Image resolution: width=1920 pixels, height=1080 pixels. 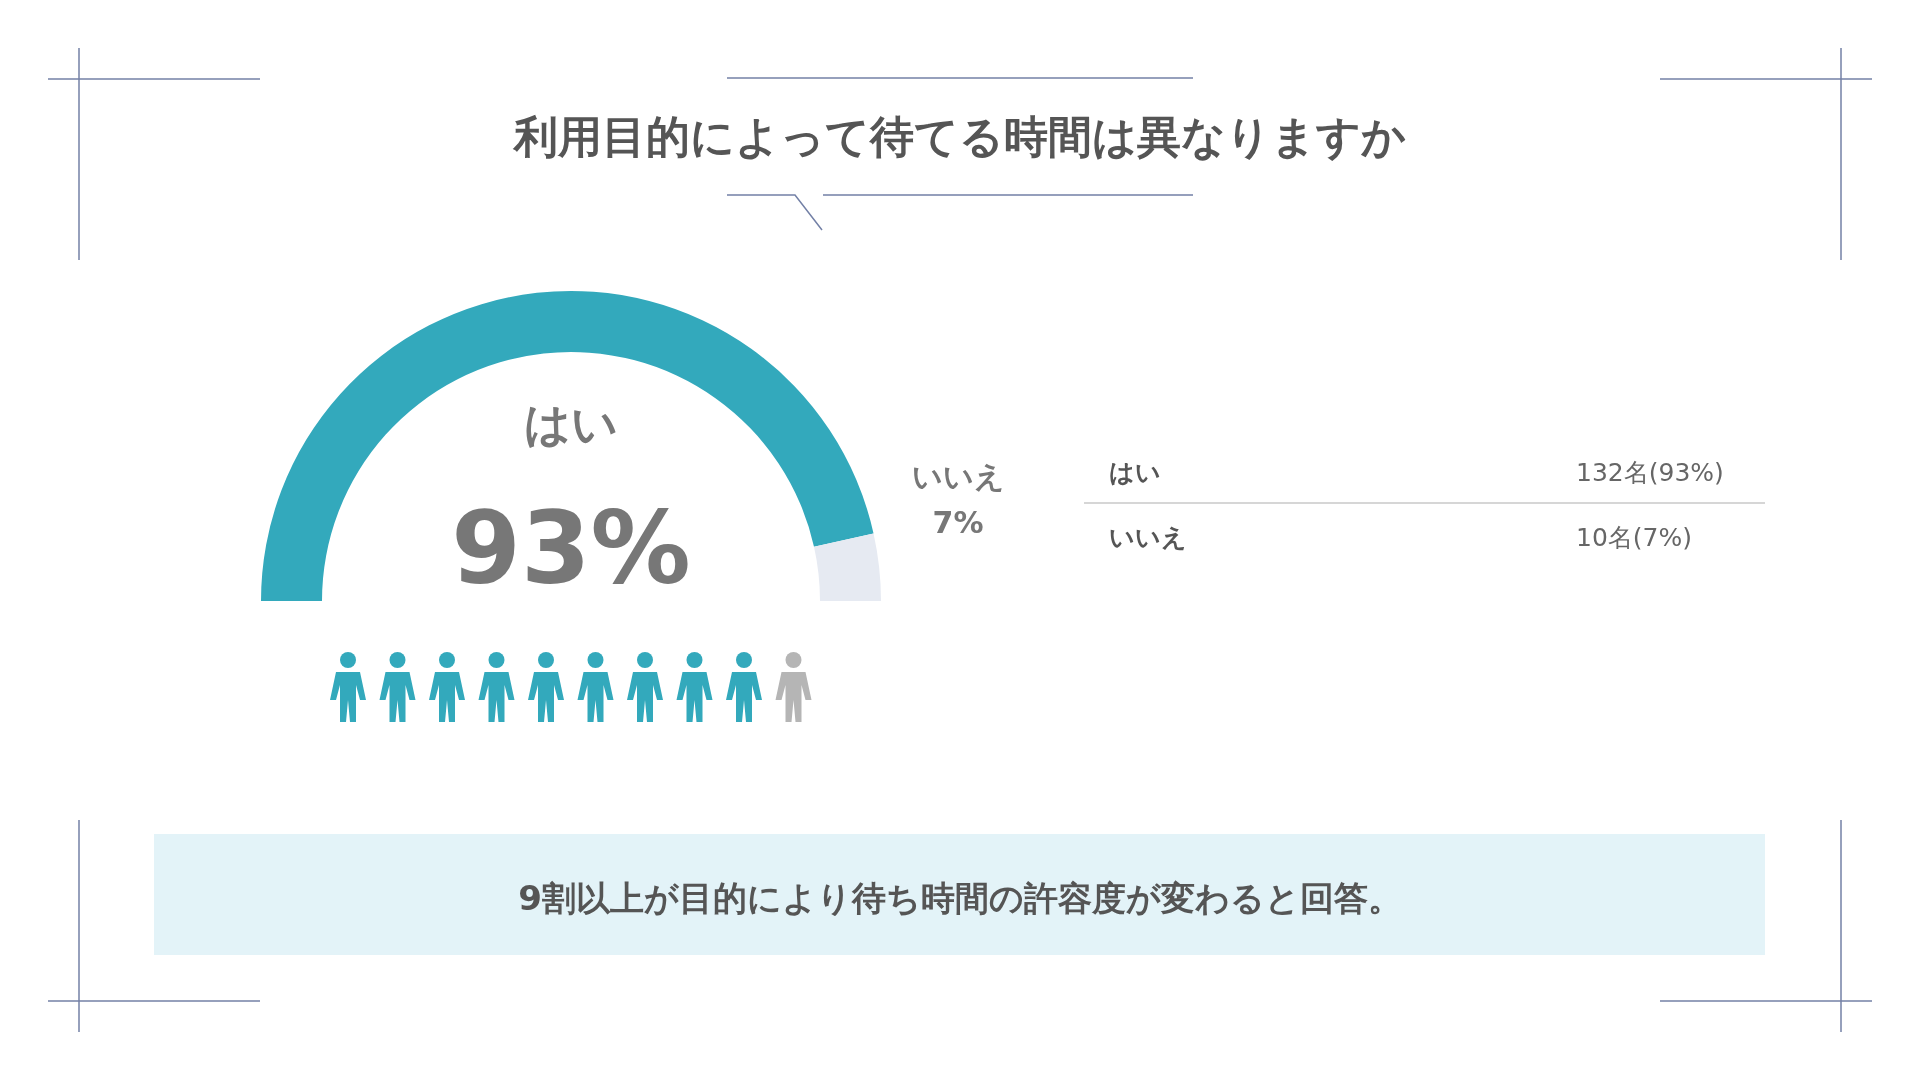 What do you see at coordinates (571, 424) in the screenshot?
I see `slice-label: はい` at bounding box center [571, 424].